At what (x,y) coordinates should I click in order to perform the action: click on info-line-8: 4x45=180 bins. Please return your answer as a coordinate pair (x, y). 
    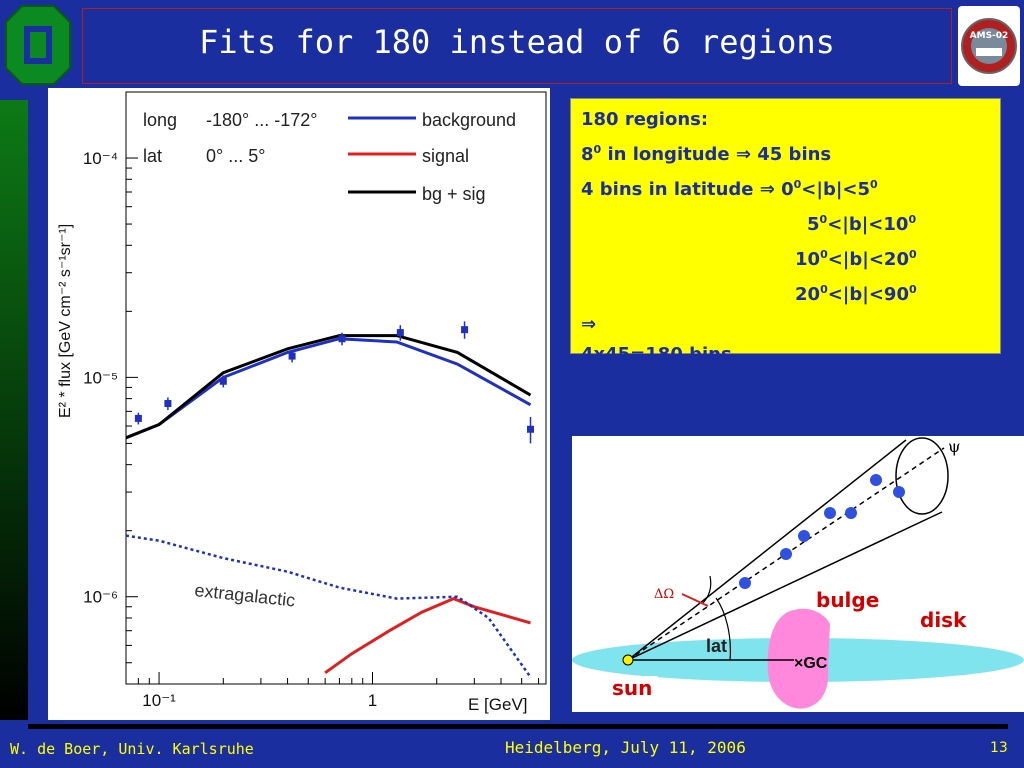
    Looking at the image, I should click on (785, 355).